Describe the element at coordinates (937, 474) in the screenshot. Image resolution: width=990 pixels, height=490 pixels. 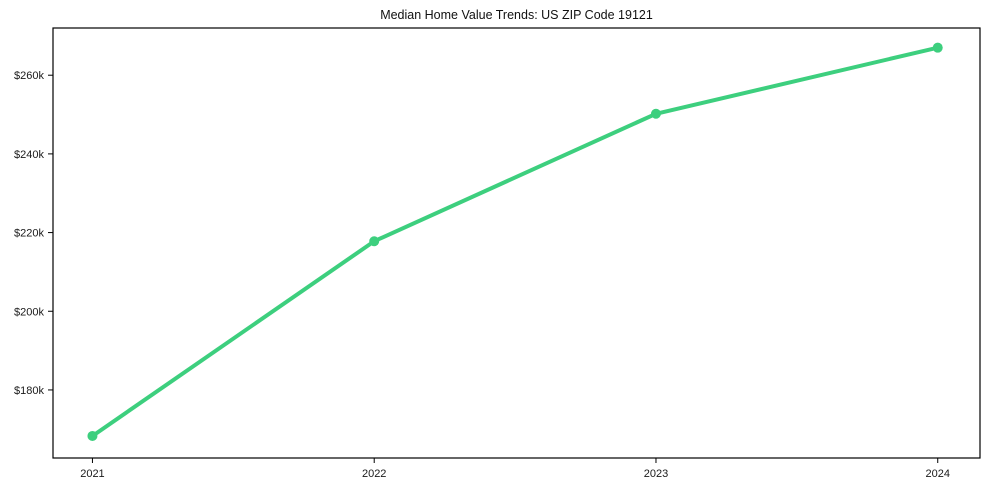
I see `x-tick-label: 2024` at that location.